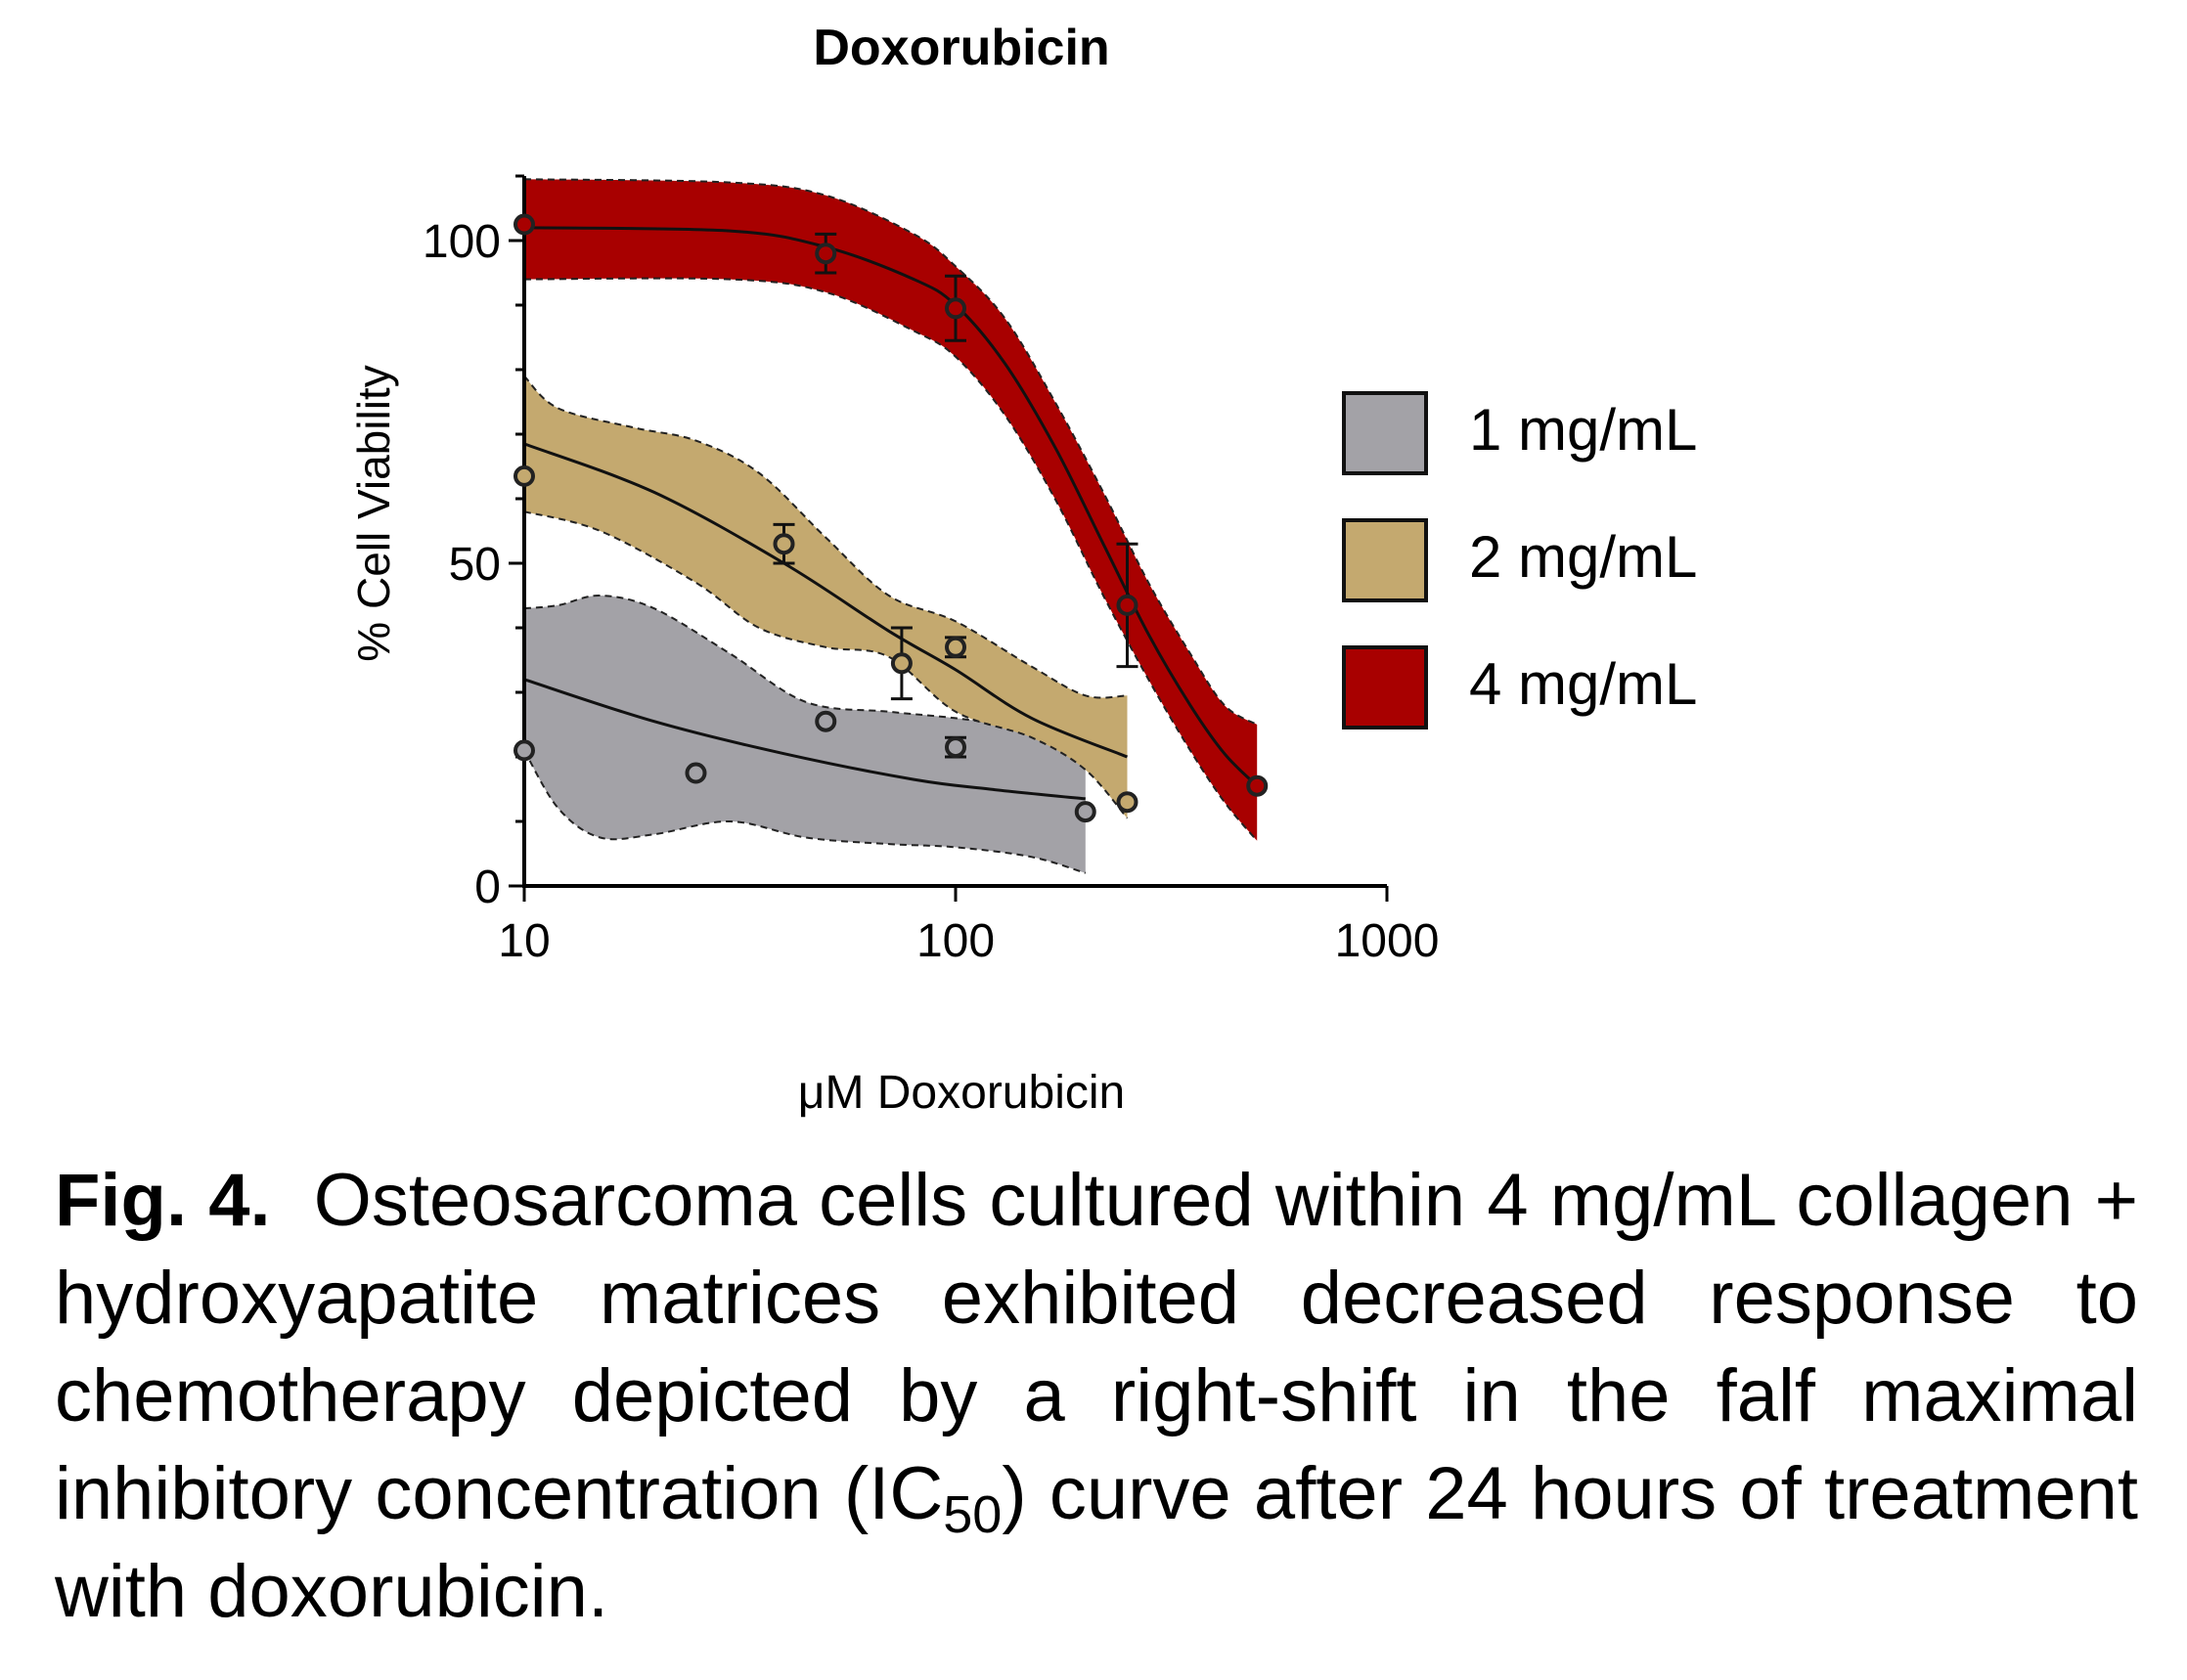  Describe the element at coordinates (1583, 684) in the screenshot. I see `legend-label-2: 4 mg/mL` at that location.